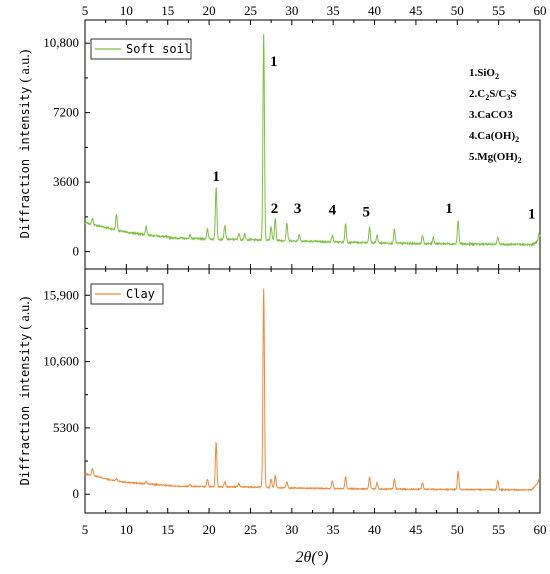  I want to click on top-ylabel-unit: ( a.u.), so click(25, 65).